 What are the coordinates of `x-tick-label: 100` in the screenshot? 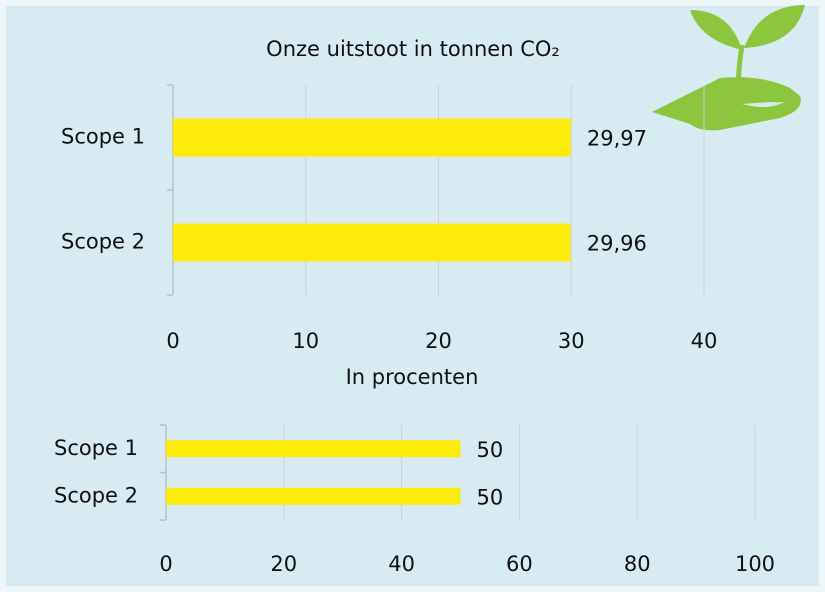 It's located at (755, 564).